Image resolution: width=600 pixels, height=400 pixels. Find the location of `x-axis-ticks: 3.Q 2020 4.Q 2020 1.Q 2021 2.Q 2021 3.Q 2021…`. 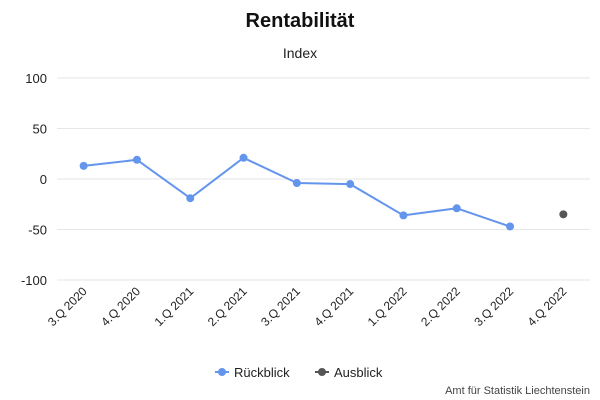

x-axis-ticks: 3.Q 2020 4.Q 2020 1.Q 2021 2.Q 2021 3.Q 2021… is located at coordinates (307, 306).